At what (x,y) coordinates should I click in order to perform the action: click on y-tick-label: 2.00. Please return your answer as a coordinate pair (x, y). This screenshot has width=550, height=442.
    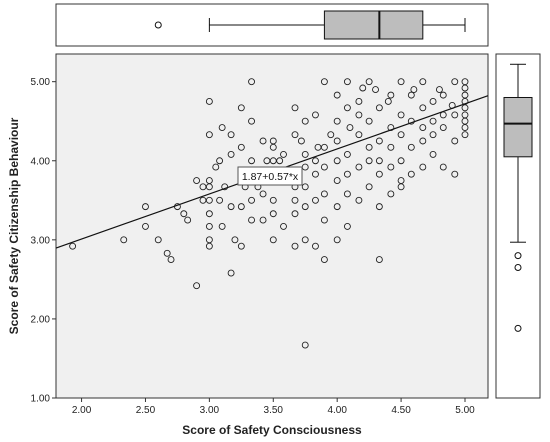
    Looking at the image, I should click on (41, 319).